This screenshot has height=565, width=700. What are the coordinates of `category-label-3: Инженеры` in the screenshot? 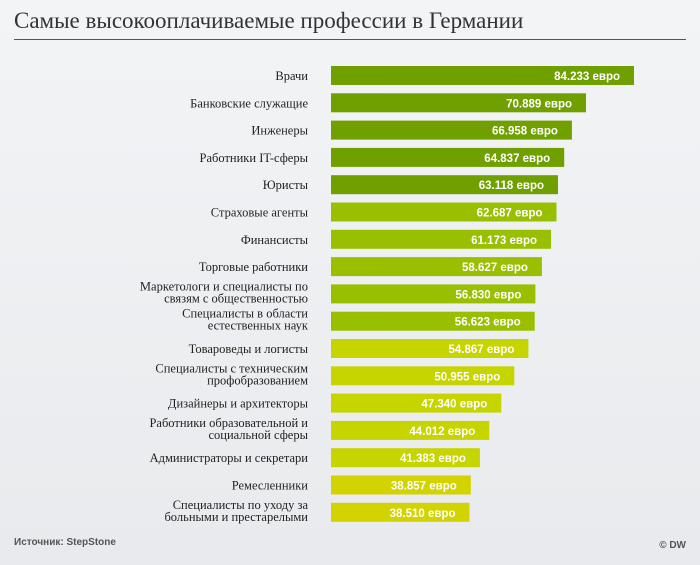 It's located at (279, 131).